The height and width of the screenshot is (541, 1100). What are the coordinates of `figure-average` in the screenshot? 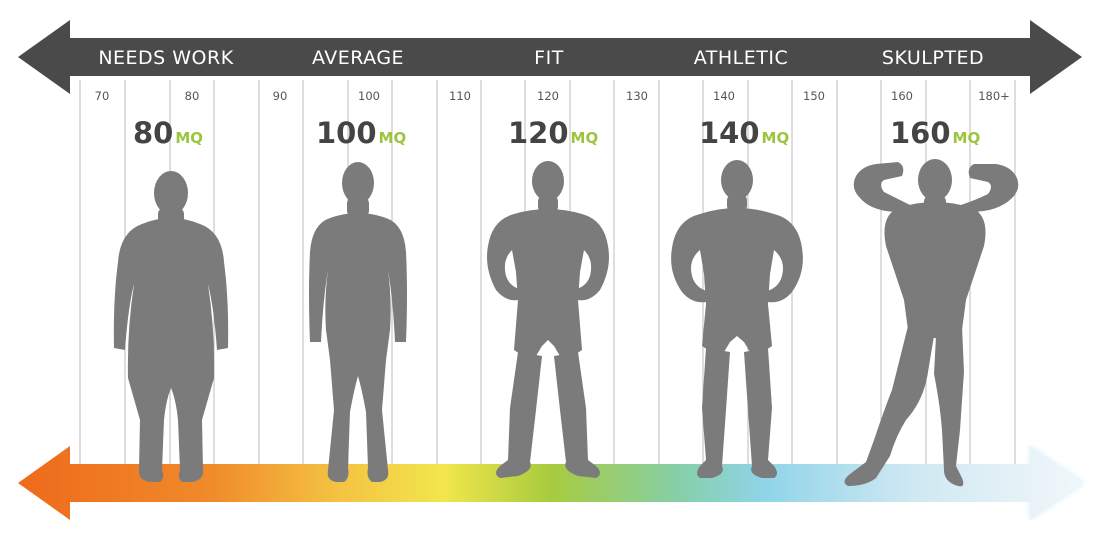 It's located at (358, 322).